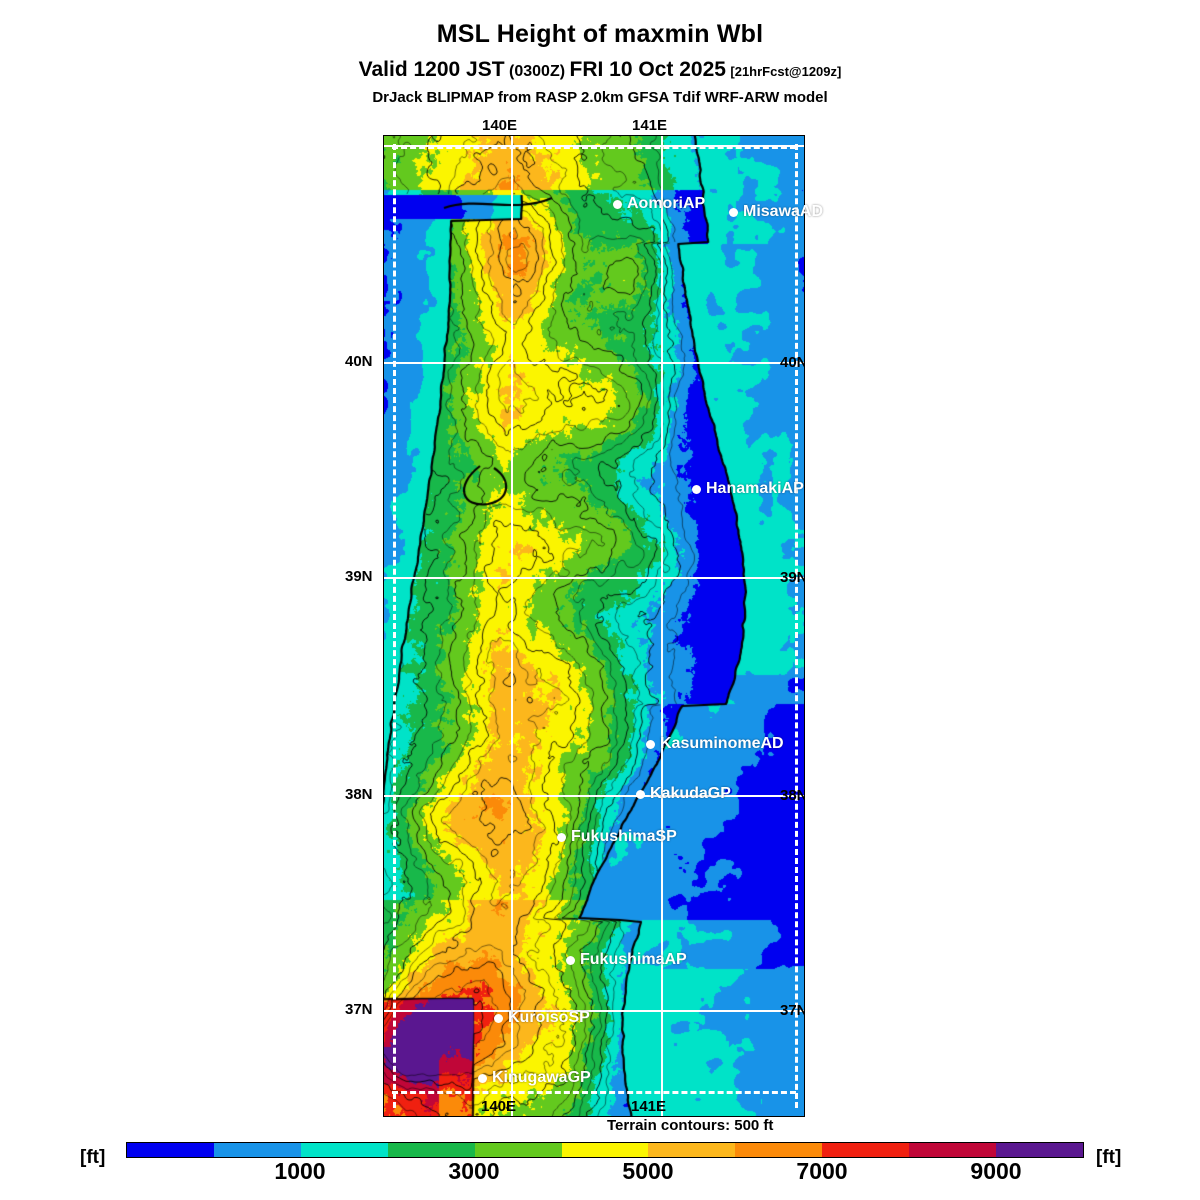 The height and width of the screenshot is (1200, 1200). Describe the element at coordinates (541, 1077) in the screenshot. I see `station-label: KinugawaGP` at that location.